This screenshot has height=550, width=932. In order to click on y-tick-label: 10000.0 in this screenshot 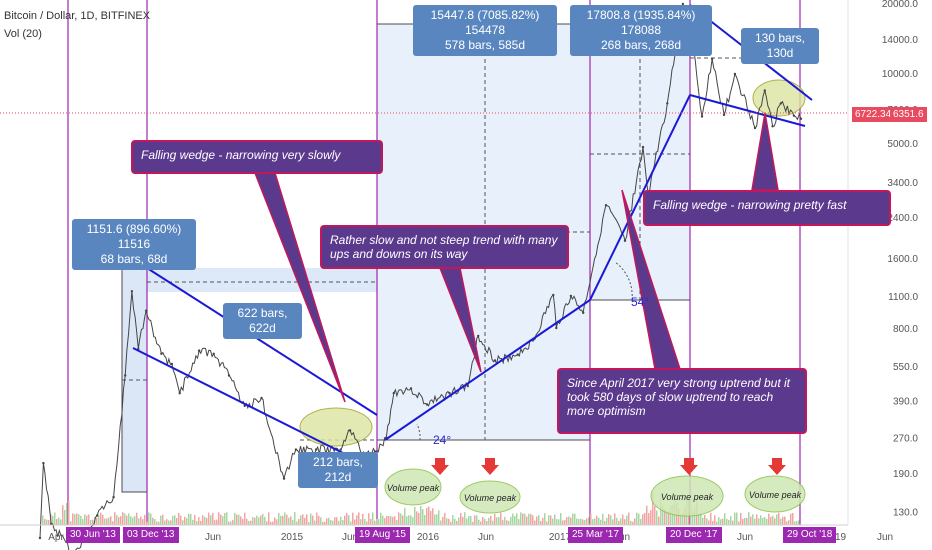, I will do `click(900, 74)`.